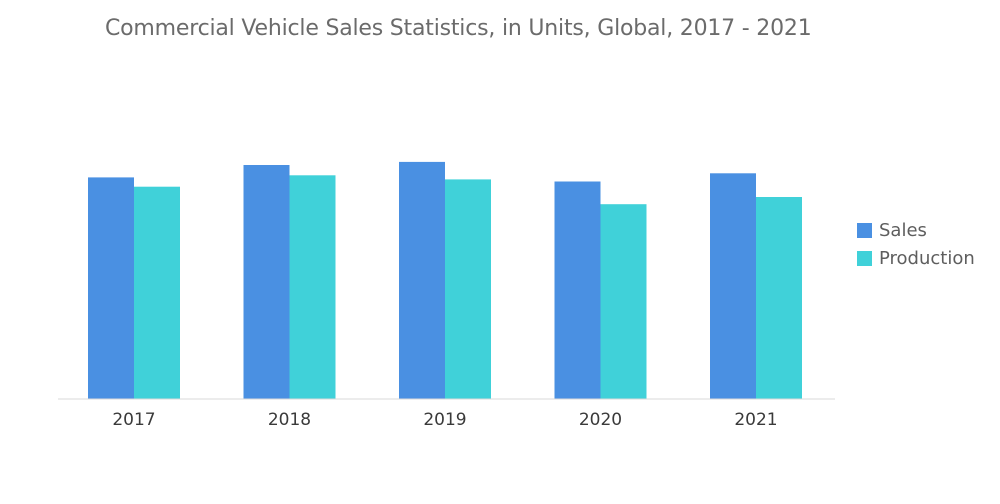 The width and height of the screenshot is (1000, 504). I want to click on bar-production-2018, so click(312, 287).